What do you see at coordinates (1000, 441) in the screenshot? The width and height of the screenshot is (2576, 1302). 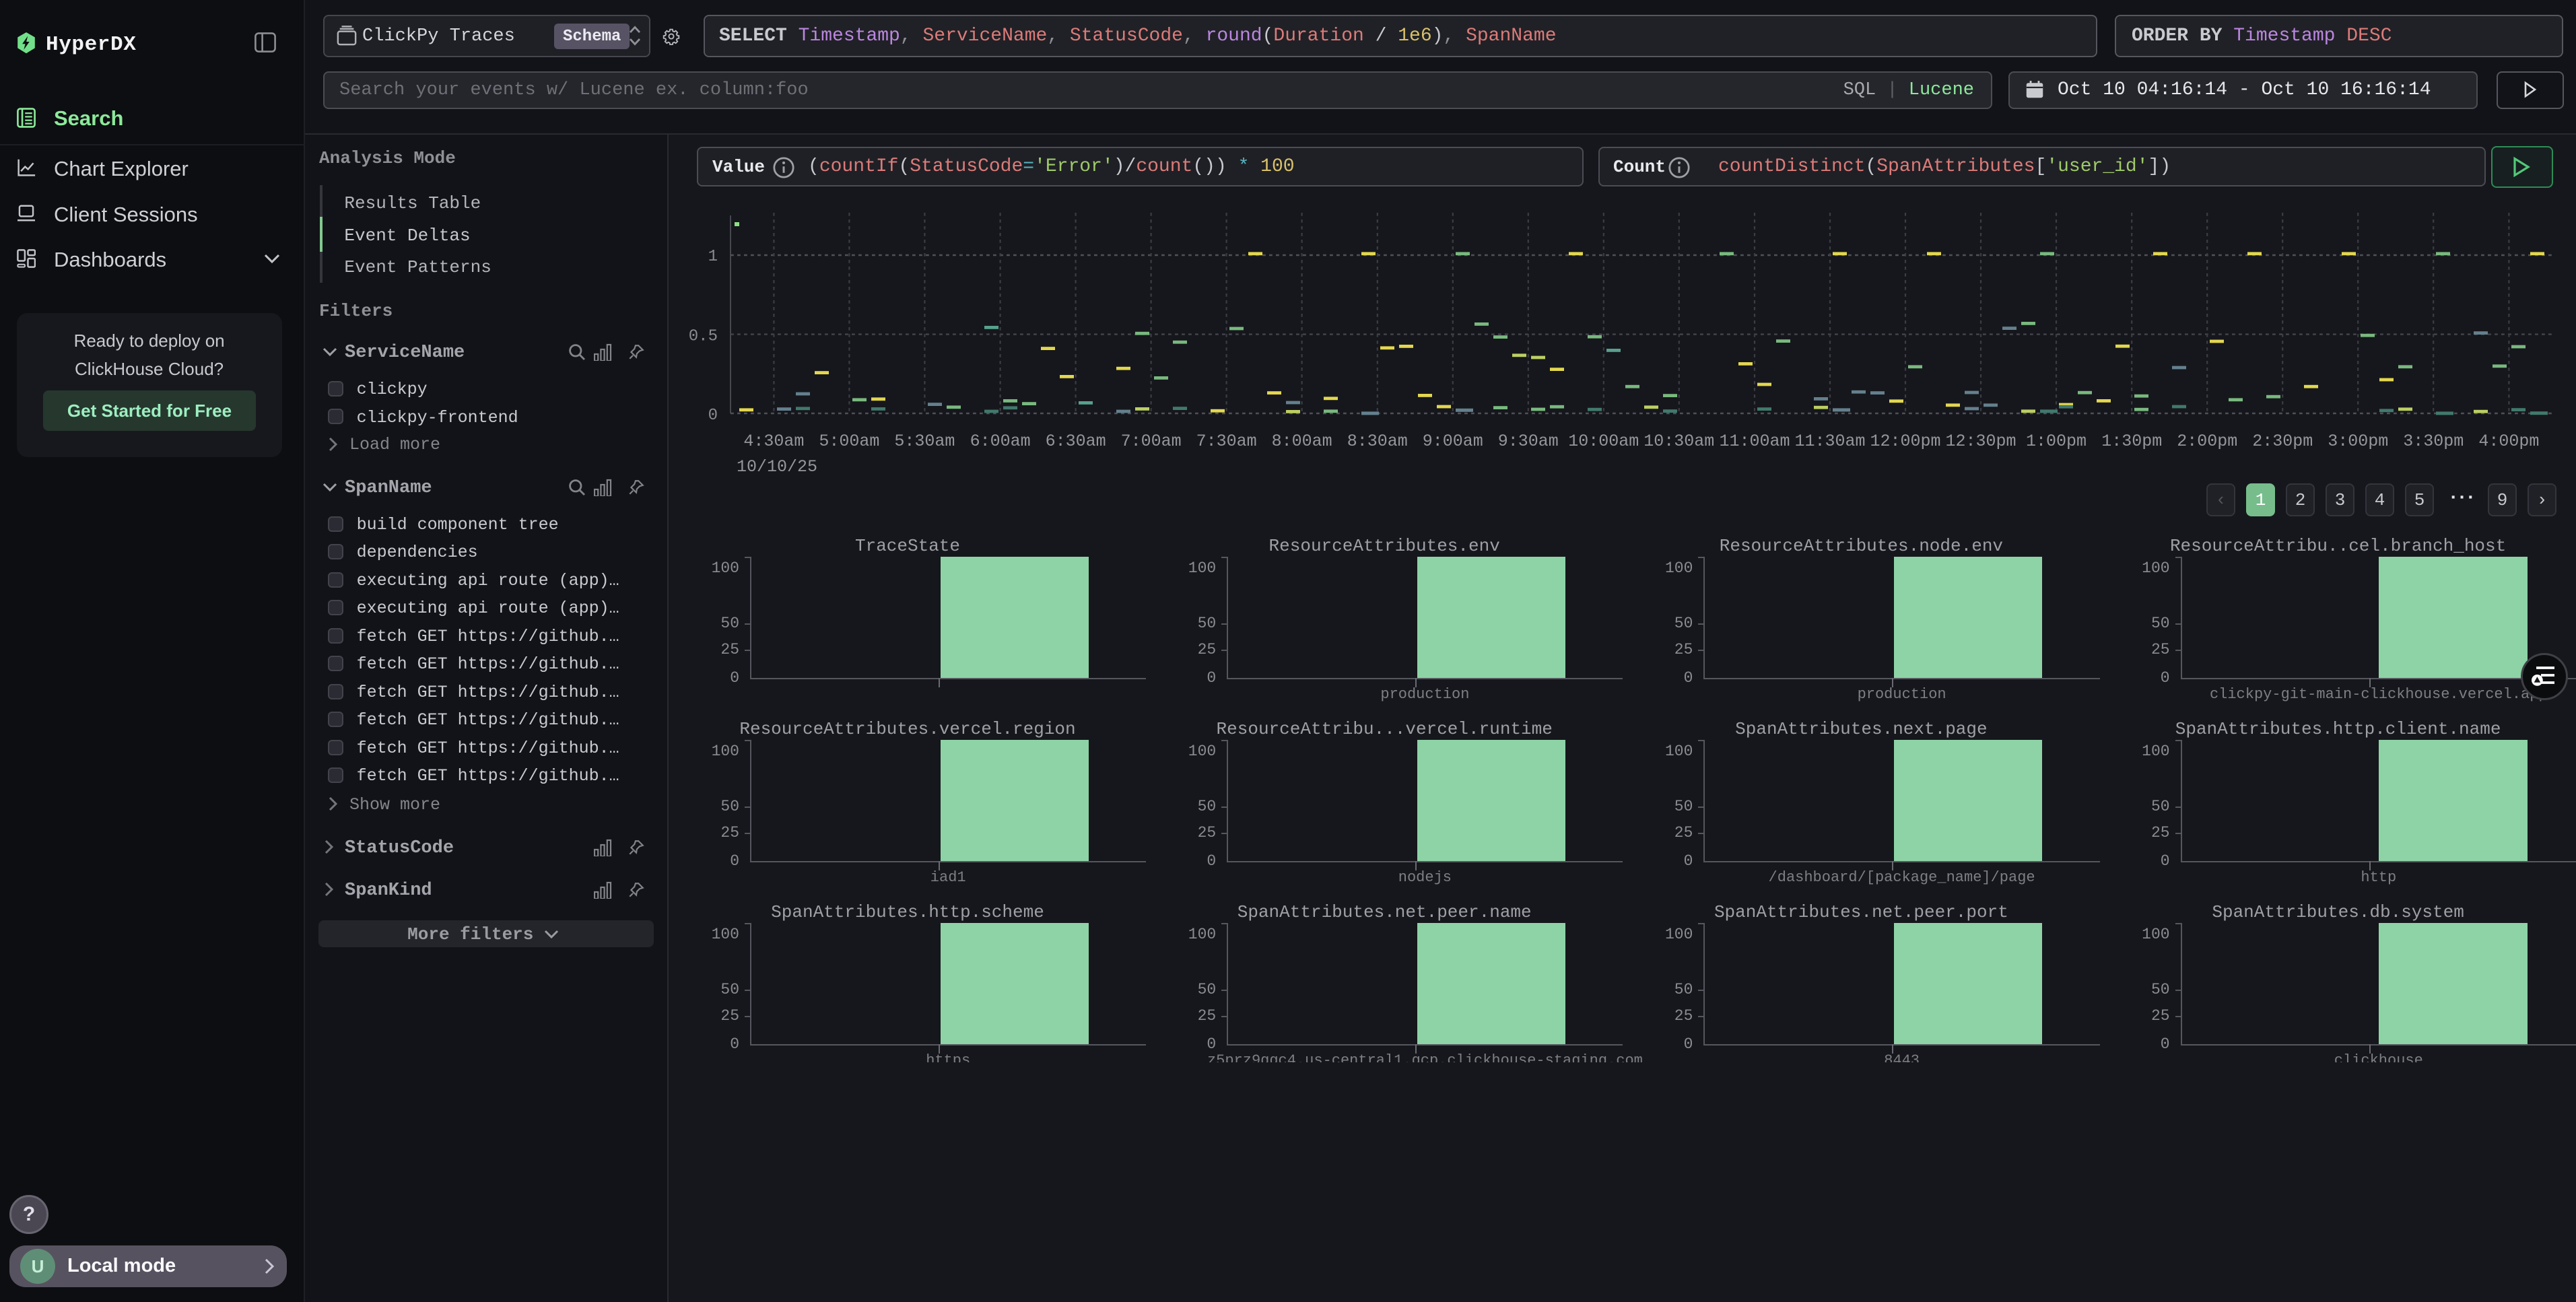 I see `svg-text: 6:00am` at bounding box center [1000, 441].